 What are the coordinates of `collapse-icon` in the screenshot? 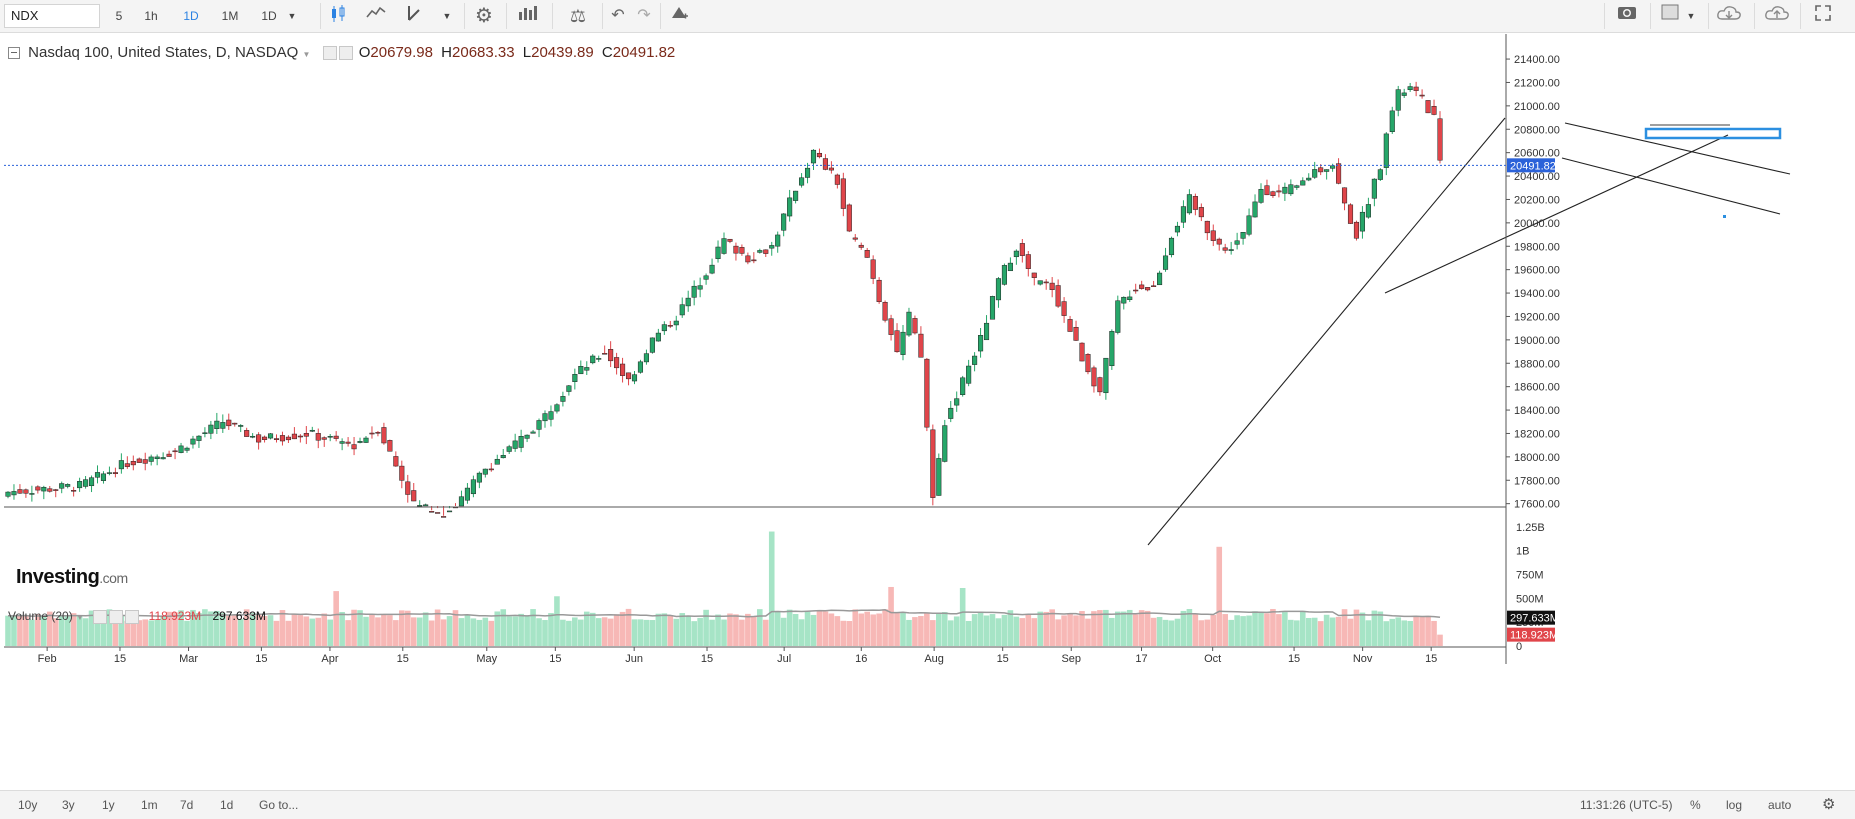 It's located at (14, 53).